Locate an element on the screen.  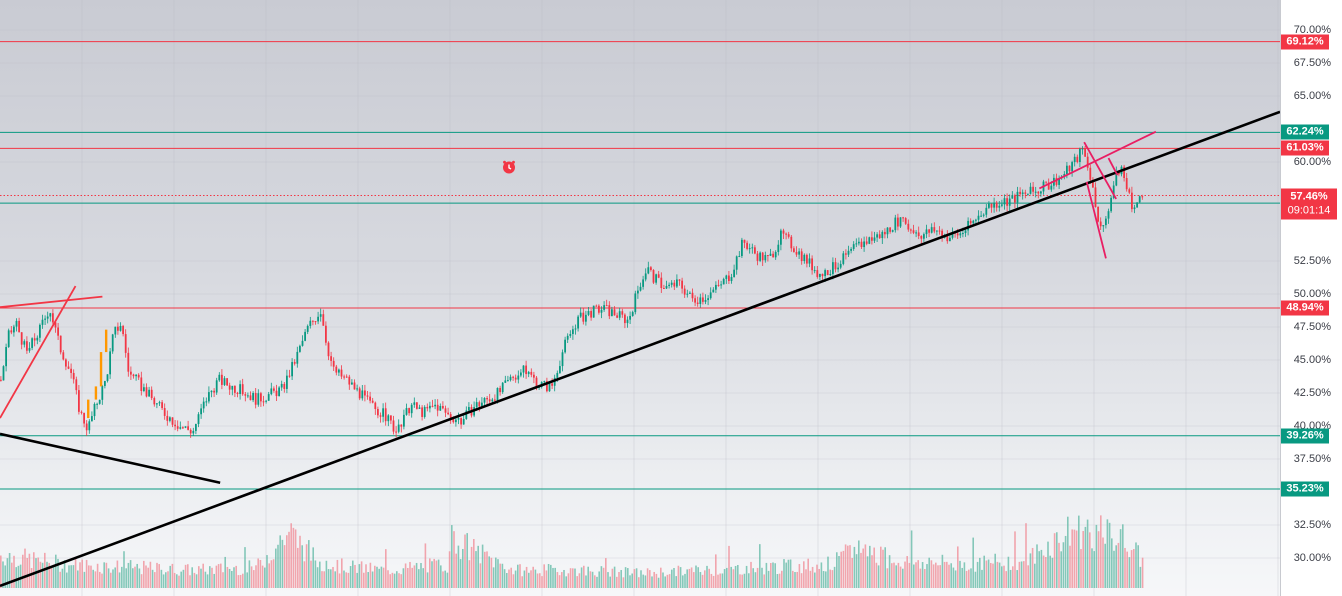
alarm-clock-icon is located at coordinates (509, 167).